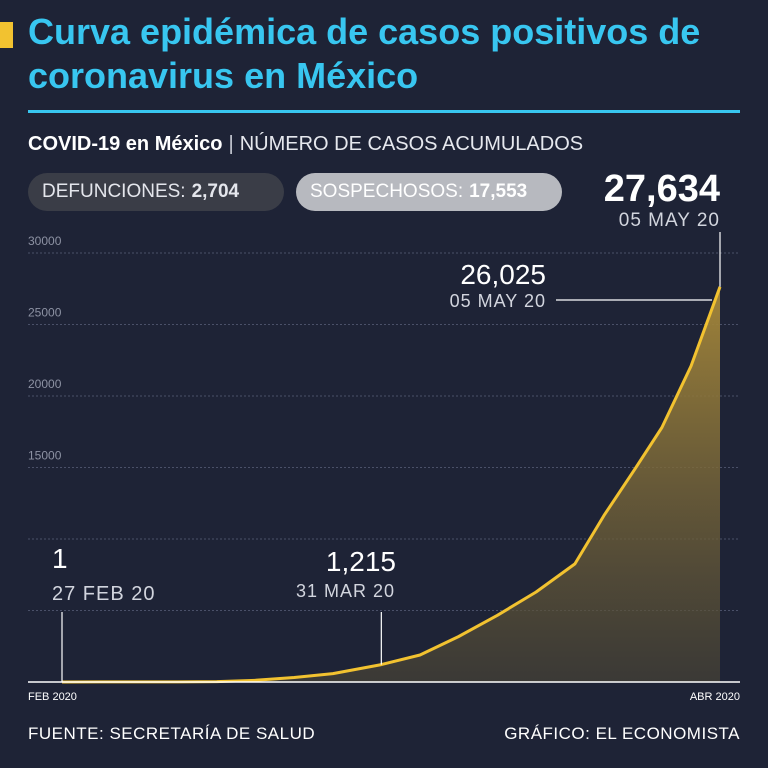 The height and width of the screenshot is (768, 768). What do you see at coordinates (669, 220) in the screenshot?
I see `headline-total-date: 05 MAY 20` at bounding box center [669, 220].